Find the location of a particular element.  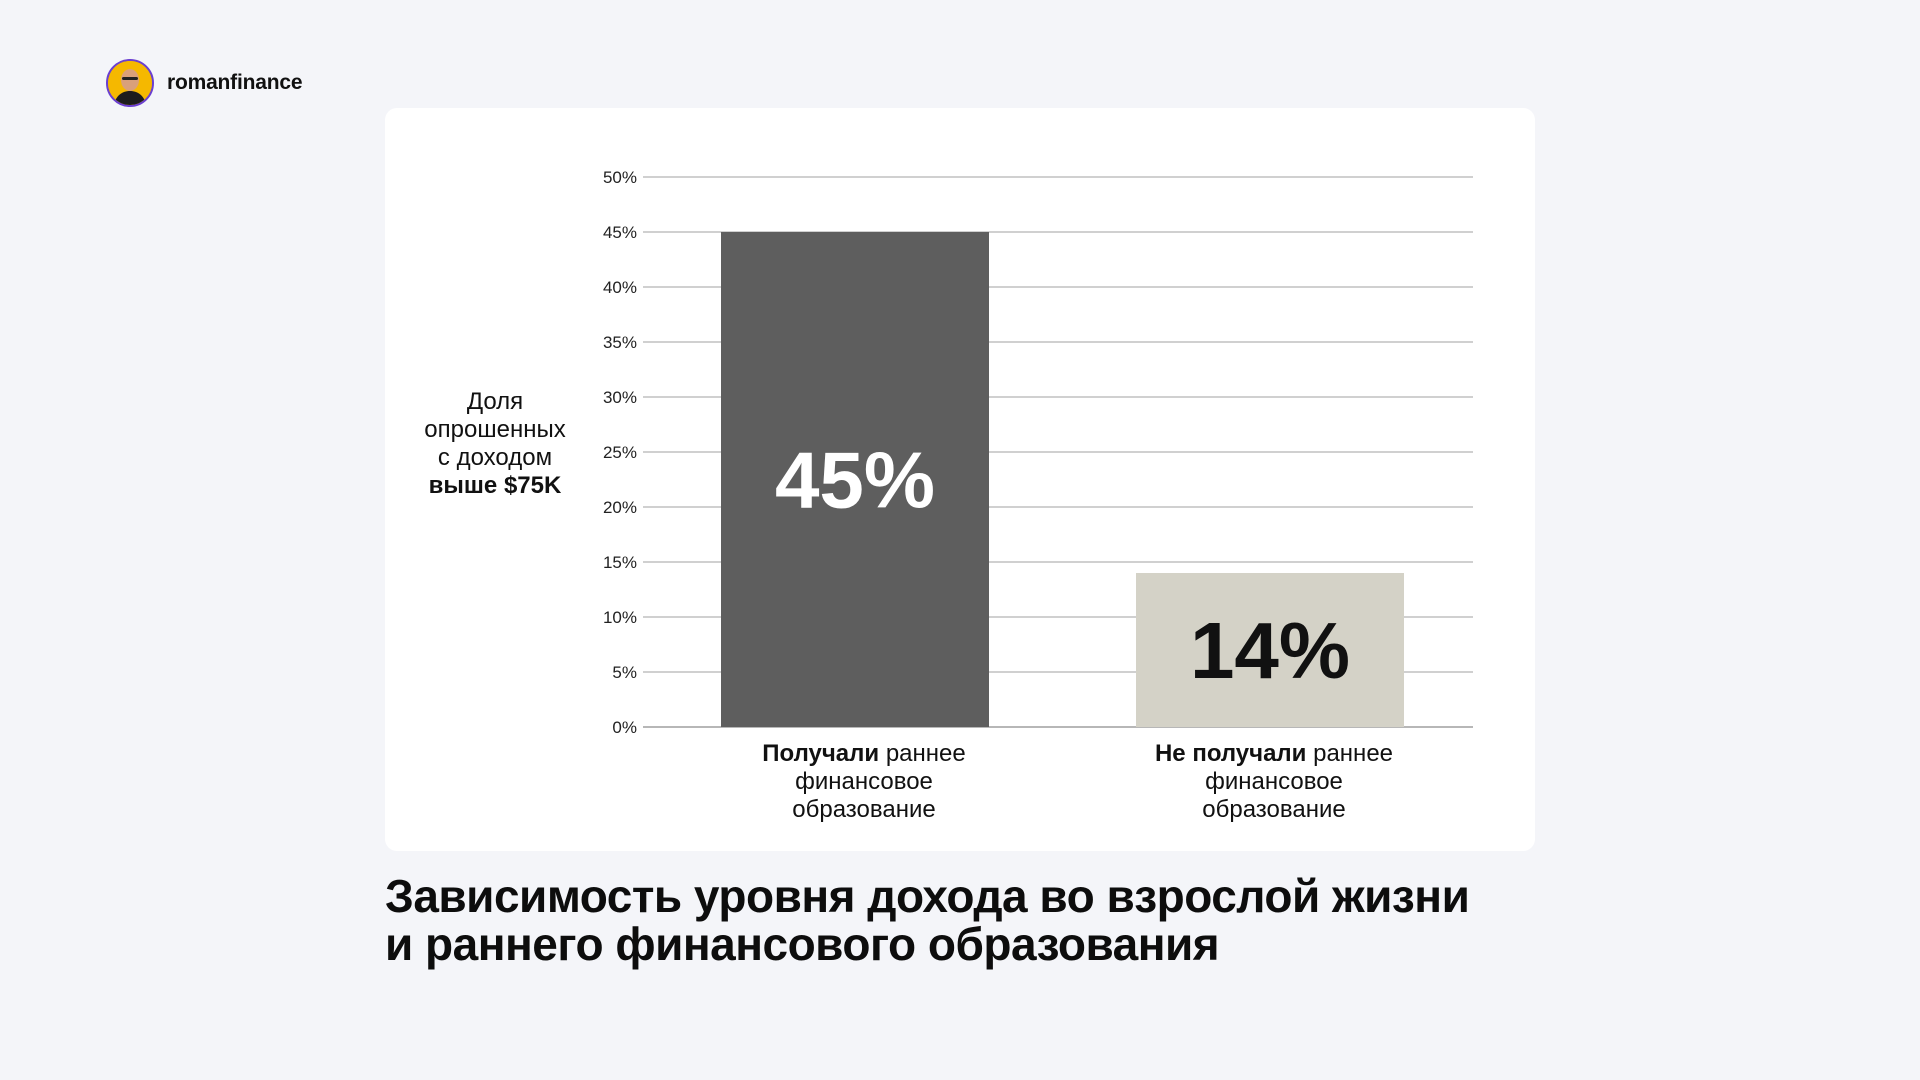

category-label-received-bold: Получали is located at coordinates (821, 753).